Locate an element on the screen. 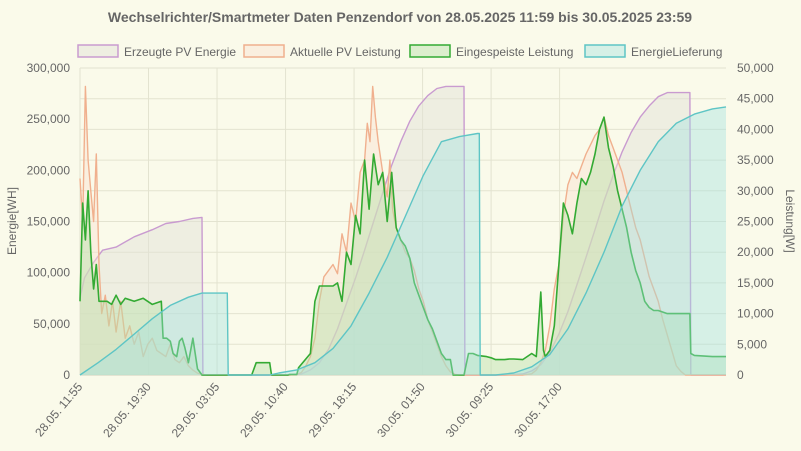 Image resolution: width=801 pixels, height=451 pixels. legend-item: Erzeugte PV Energie is located at coordinates (156, 51).